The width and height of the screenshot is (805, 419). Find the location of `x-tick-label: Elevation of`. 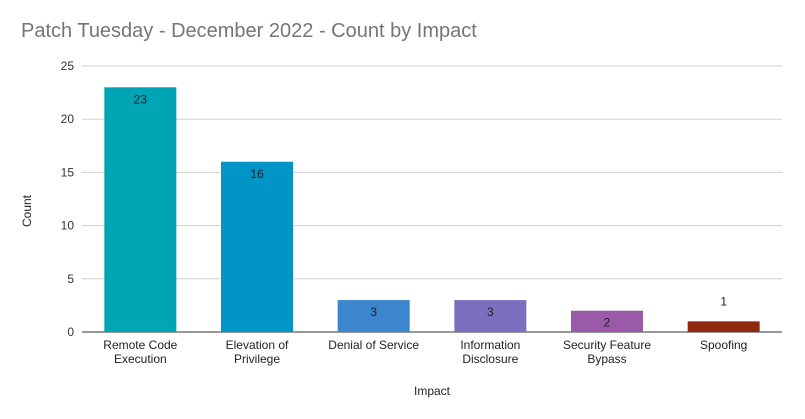

x-tick-label: Elevation of is located at coordinates (257, 345).